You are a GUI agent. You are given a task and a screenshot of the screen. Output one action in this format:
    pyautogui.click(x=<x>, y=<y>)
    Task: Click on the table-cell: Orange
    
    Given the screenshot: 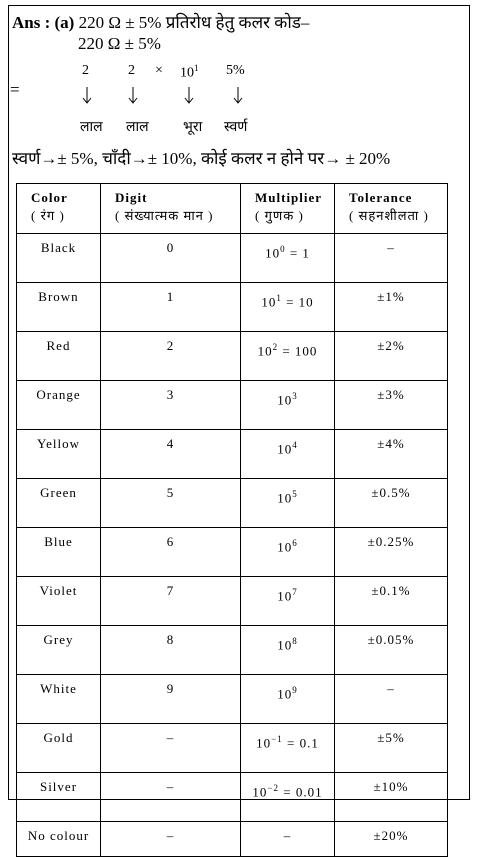 What is the action you would take?
    pyautogui.click(x=58, y=405)
    